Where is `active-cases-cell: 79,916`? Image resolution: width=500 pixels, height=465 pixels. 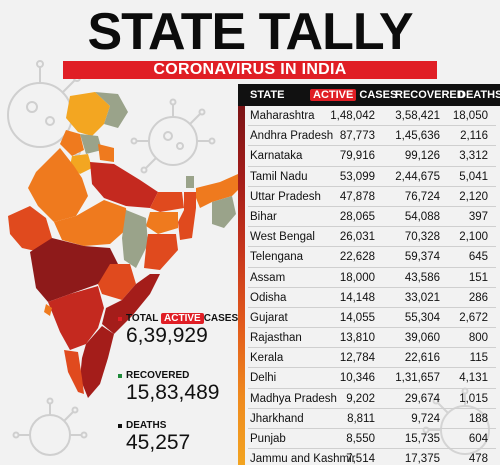
active-cases-cell: 79,916 is located at coordinates (357, 156).